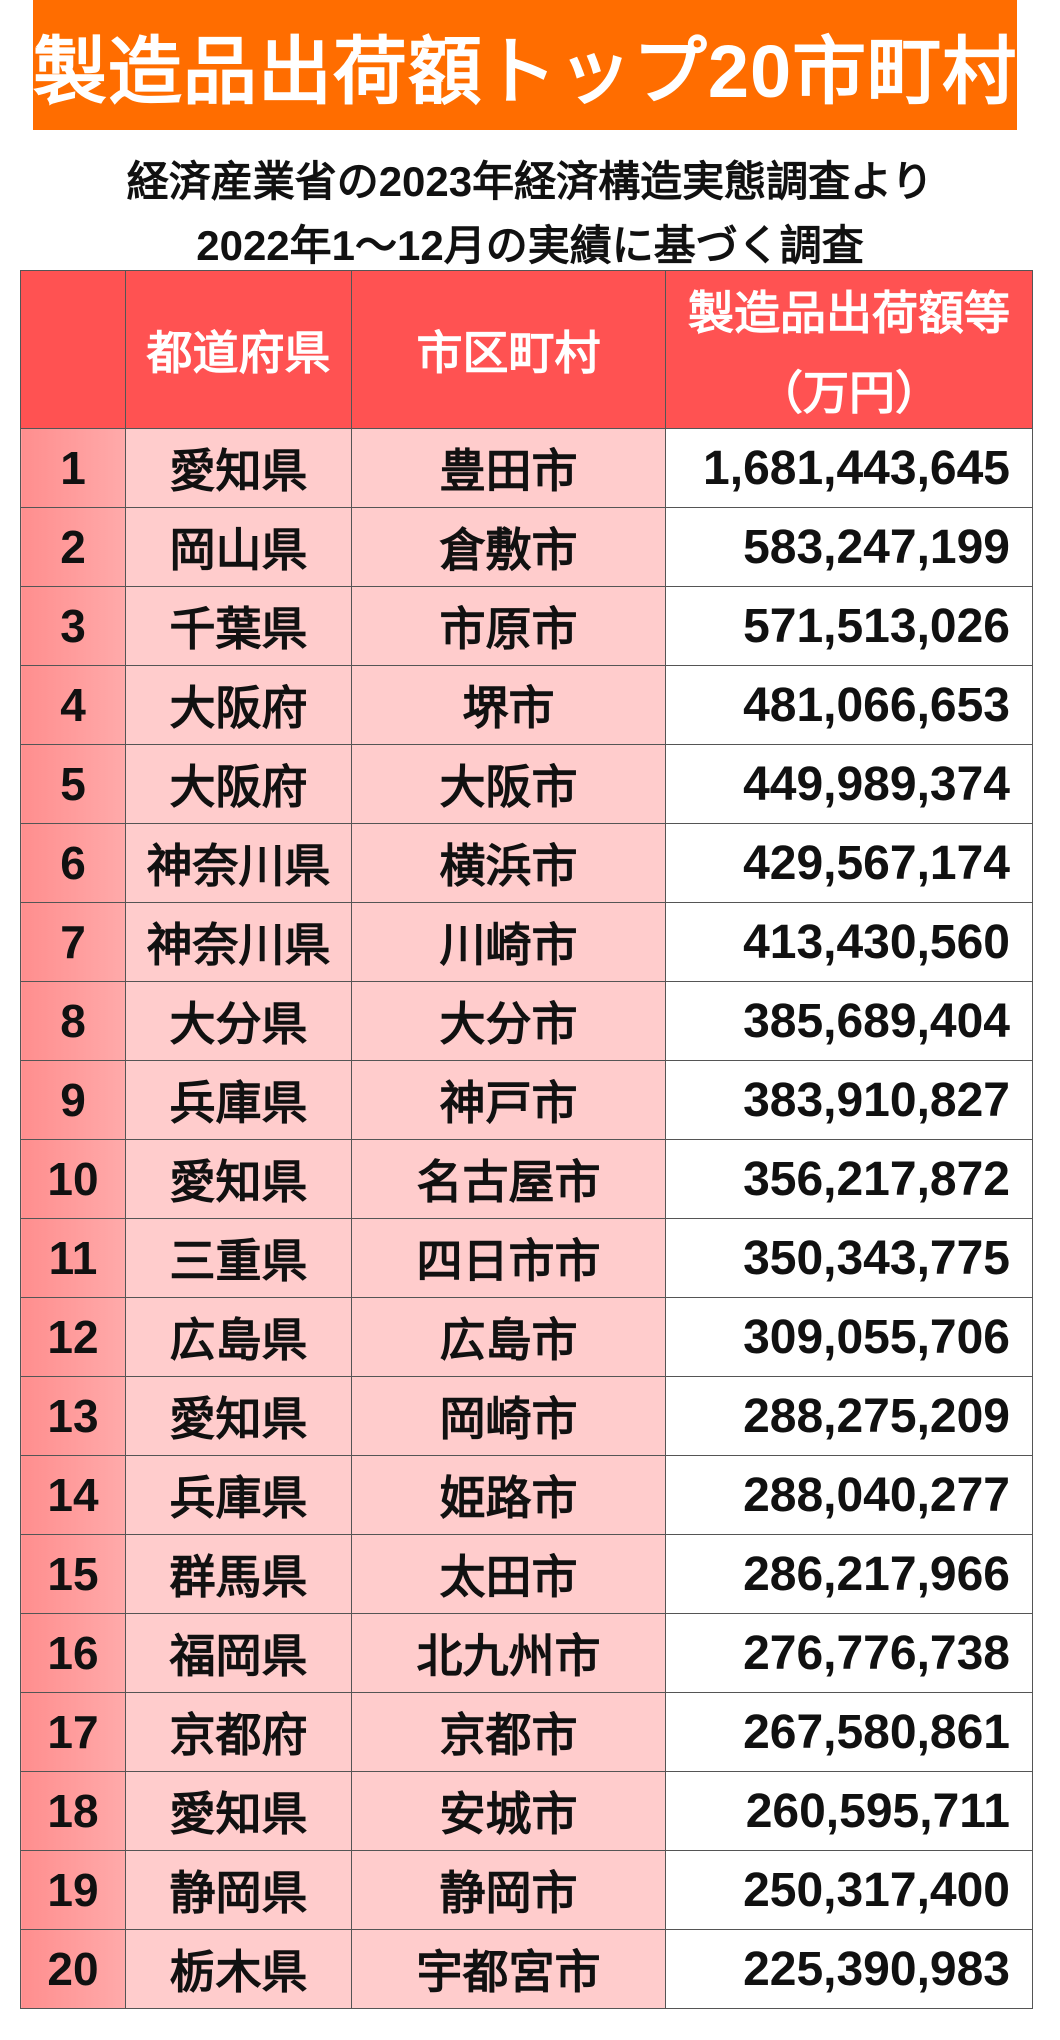 The height and width of the screenshot is (2040, 1060). I want to click on rank-cell: 2, so click(73, 547).